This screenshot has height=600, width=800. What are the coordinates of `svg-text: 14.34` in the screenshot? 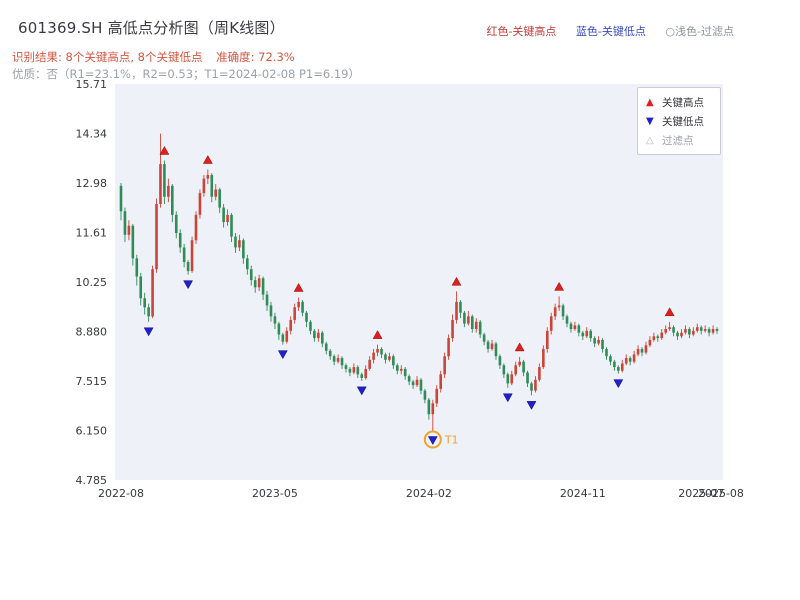 It's located at (92, 134).